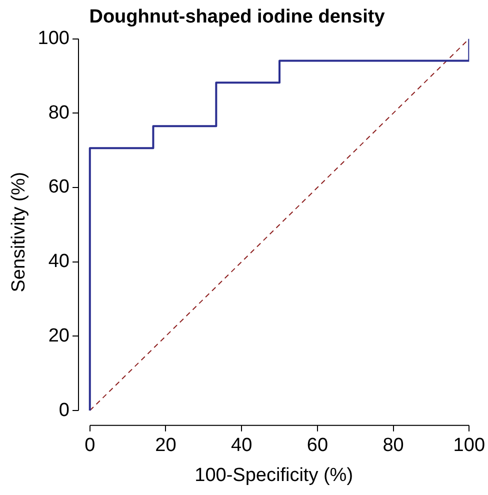 The width and height of the screenshot is (488, 495). What do you see at coordinates (393, 445) in the screenshot?
I see `x-tick-label: 80` at bounding box center [393, 445].